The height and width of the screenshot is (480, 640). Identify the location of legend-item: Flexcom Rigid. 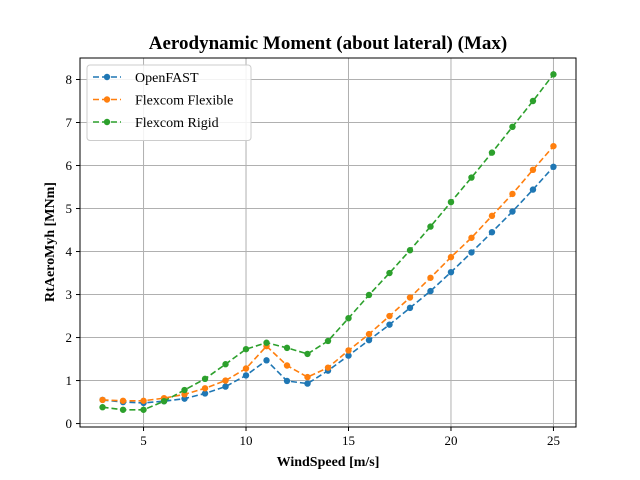
(156, 123).